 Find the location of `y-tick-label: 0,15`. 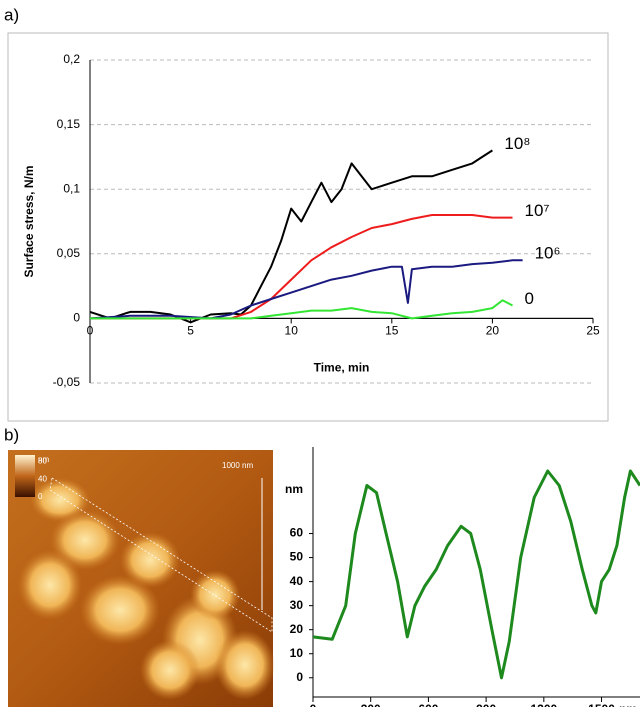

y-tick-label: 0,15 is located at coordinates (69, 124).